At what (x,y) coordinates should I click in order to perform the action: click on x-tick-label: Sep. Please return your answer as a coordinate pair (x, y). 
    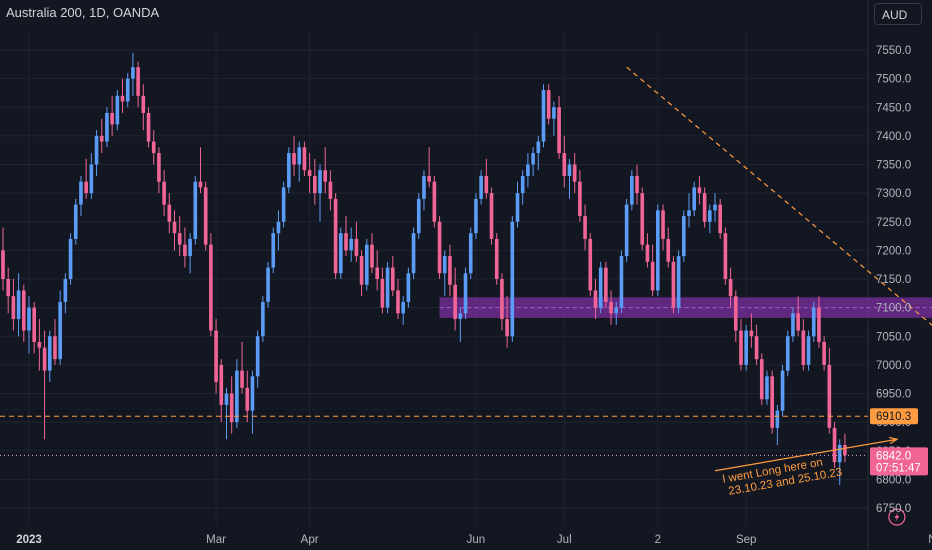
    Looking at the image, I should click on (746, 540).